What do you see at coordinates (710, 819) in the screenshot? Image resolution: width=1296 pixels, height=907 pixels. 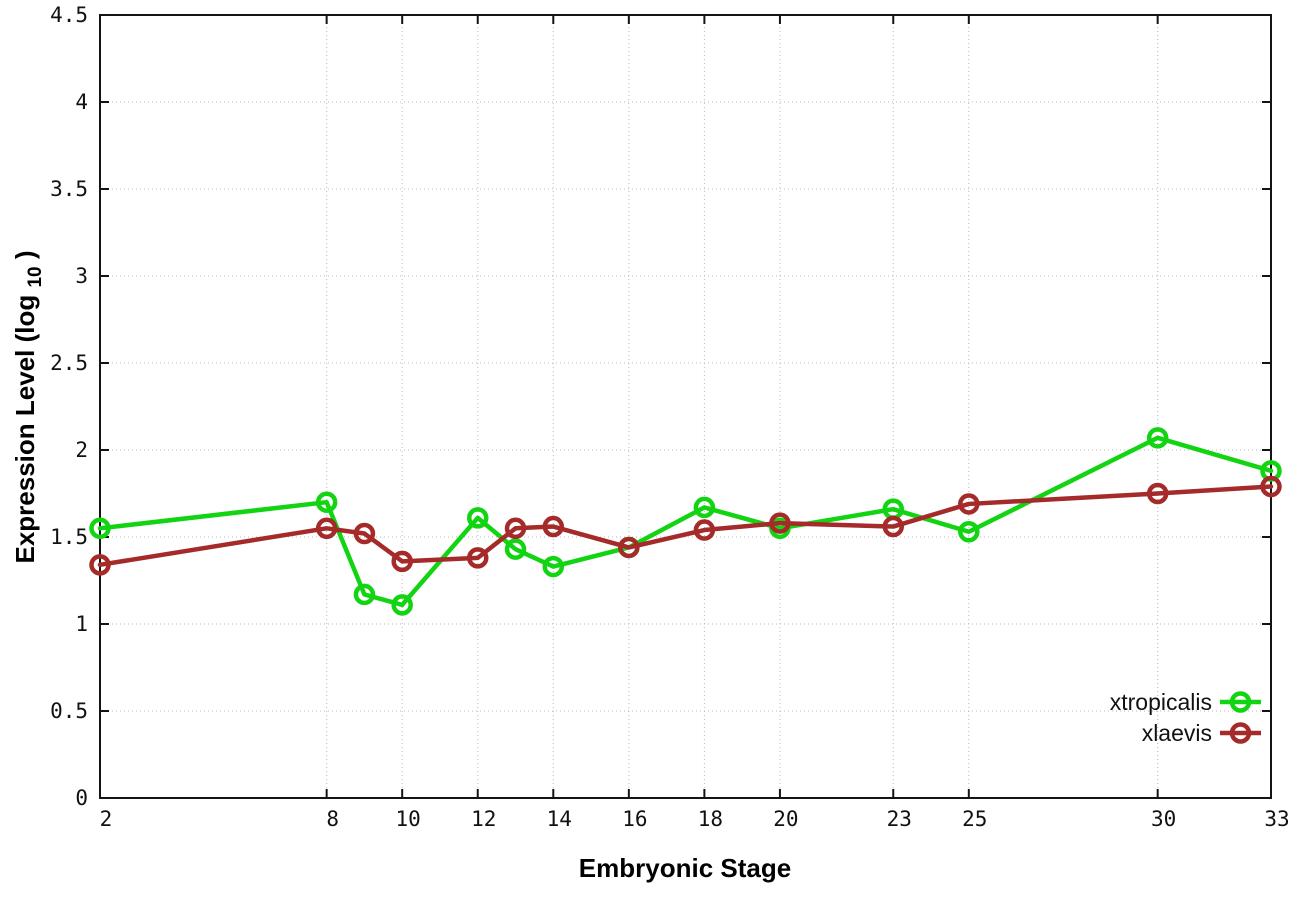 I see `x-tick-label: 18` at bounding box center [710, 819].